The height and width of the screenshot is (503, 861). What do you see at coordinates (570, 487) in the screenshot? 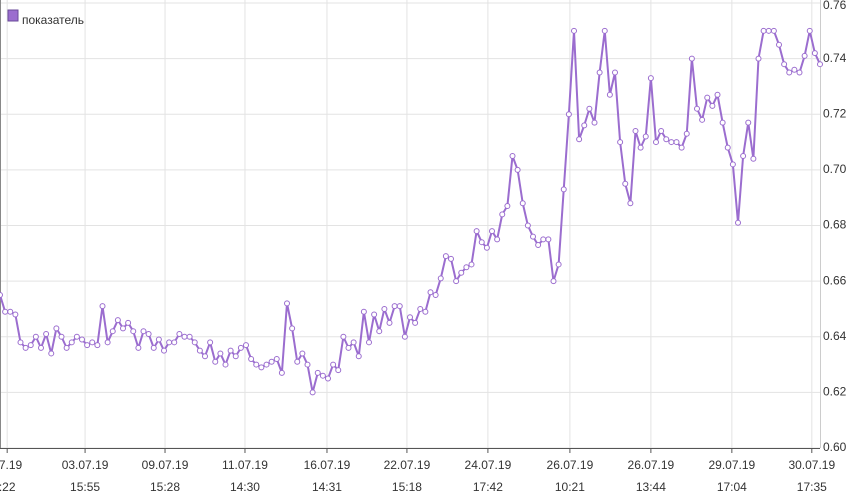
I see `x-tick-sublabel: 10:21` at bounding box center [570, 487].